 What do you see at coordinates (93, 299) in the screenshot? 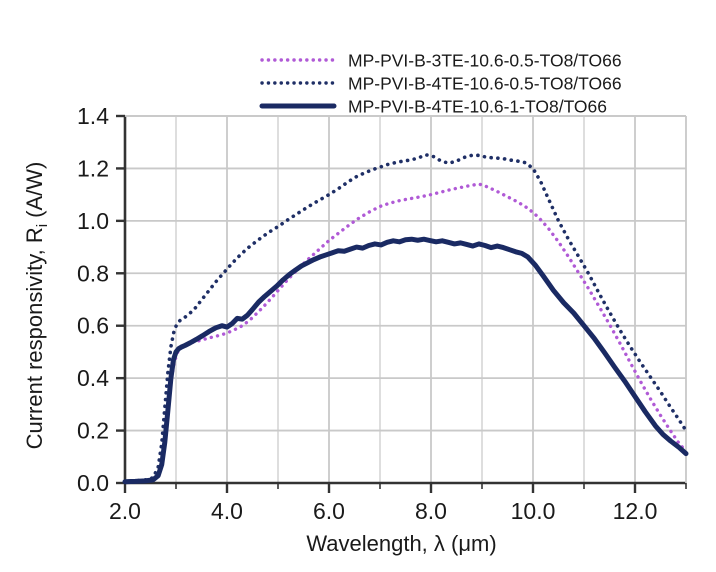
I see `y-tick-labels: 0.0 0.2 0.4 0.6 0.8 1.0 1.2 1.4` at bounding box center [93, 299].